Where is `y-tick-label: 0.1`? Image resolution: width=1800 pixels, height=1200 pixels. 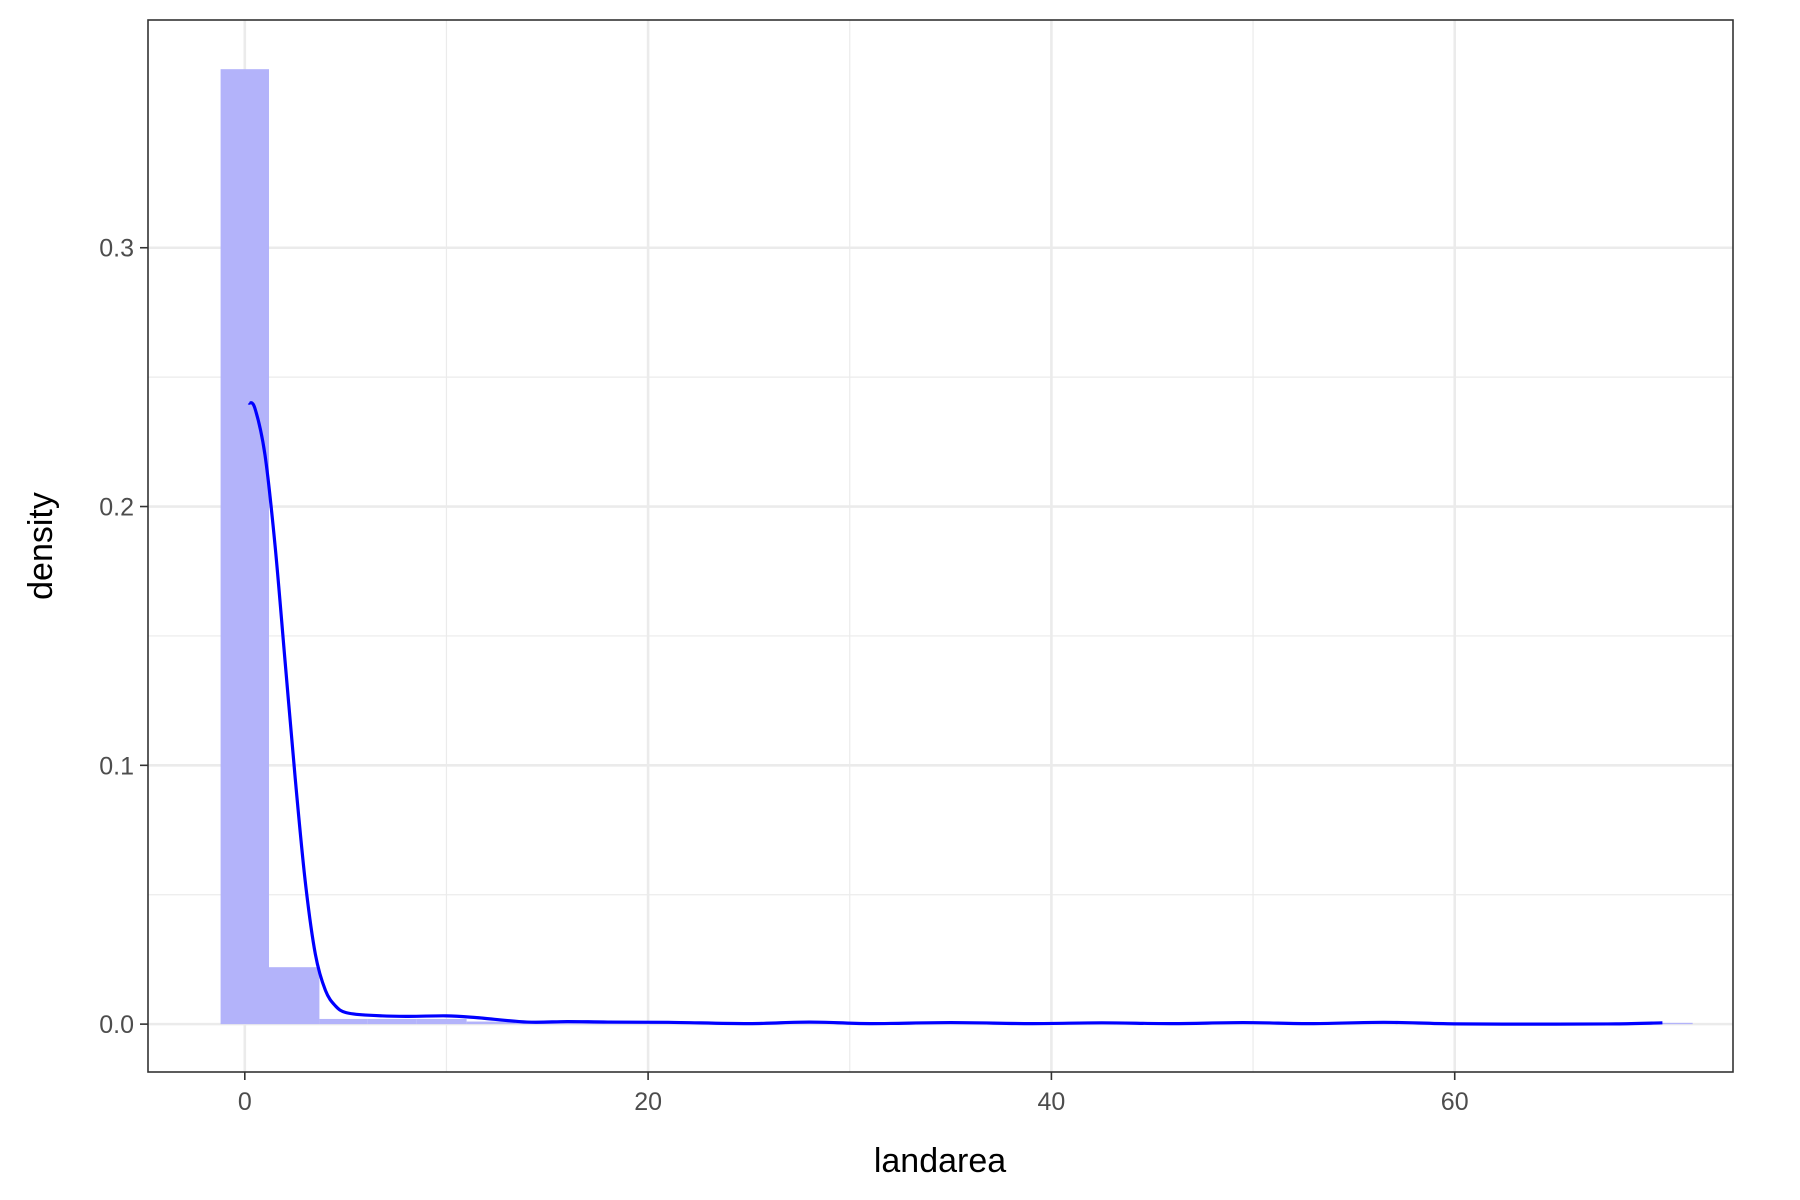
y-tick-label: 0.1 is located at coordinates (116, 766).